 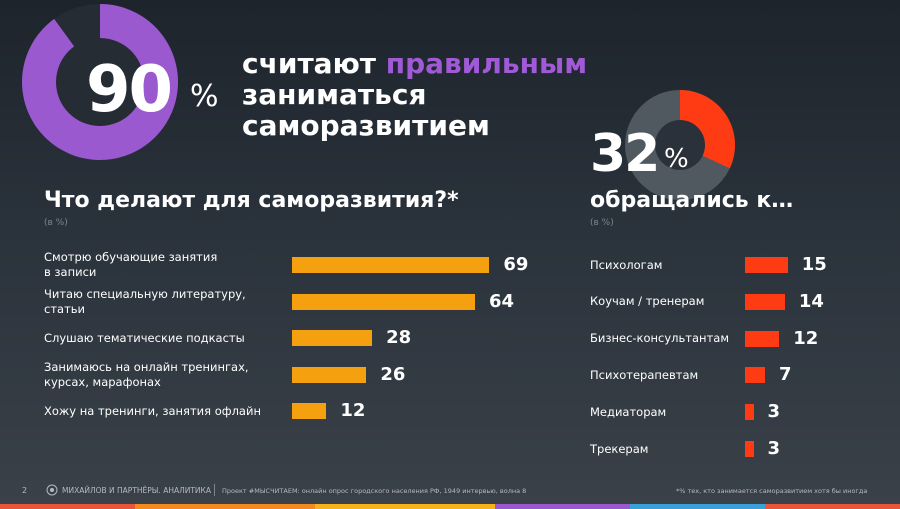 I want to click on hero-donut-hole, so click(x=100, y=82).